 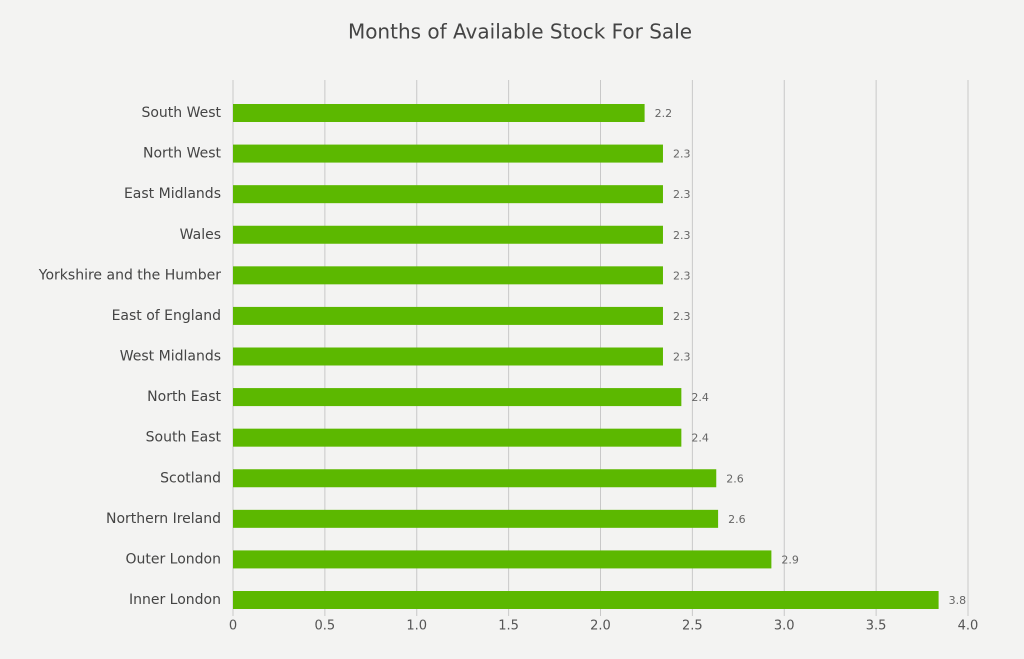 What do you see at coordinates (508, 626) in the screenshot?
I see `x-tick-label: 1.5` at bounding box center [508, 626].